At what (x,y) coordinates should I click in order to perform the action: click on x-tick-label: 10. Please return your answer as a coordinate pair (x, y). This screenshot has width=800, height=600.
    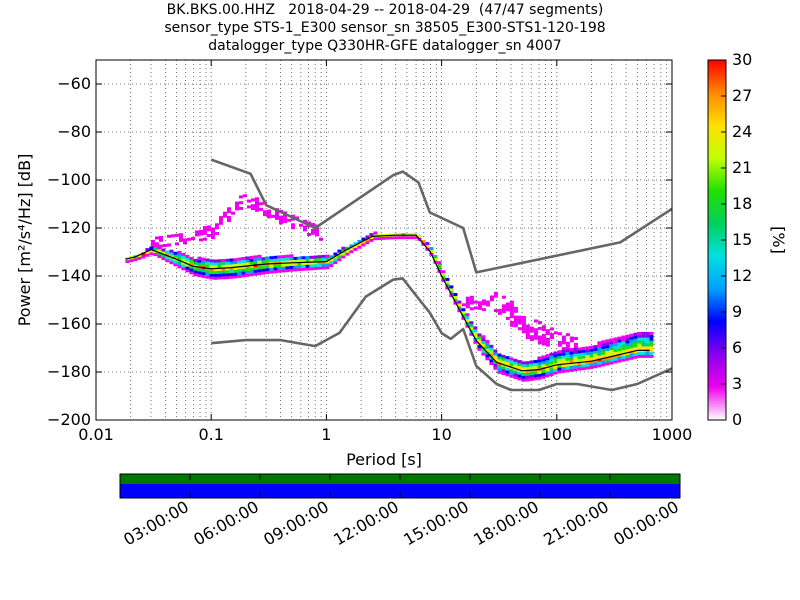
    Looking at the image, I should click on (441, 434).